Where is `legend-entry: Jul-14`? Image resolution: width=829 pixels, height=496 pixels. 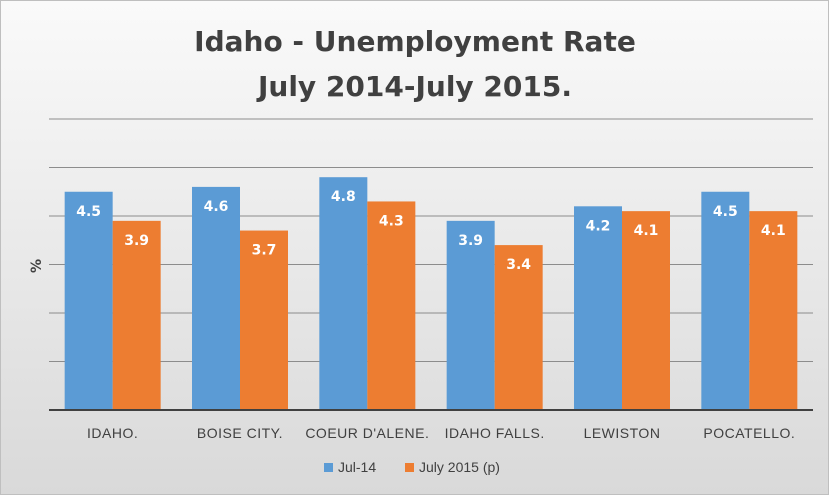 legend-entry: Jul-14 is located at coordinates (357, 467).